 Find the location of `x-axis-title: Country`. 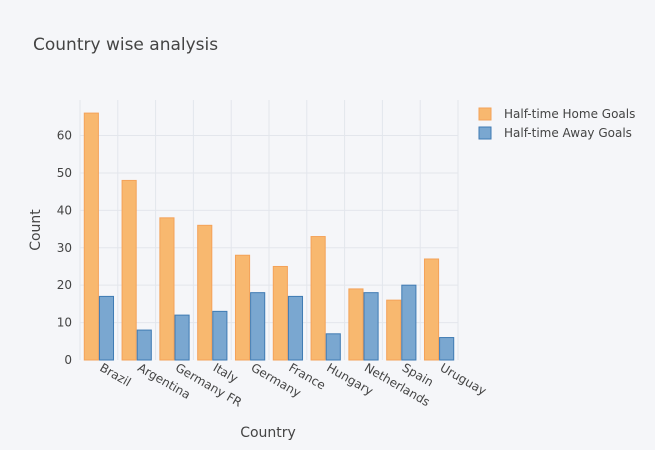

x-axis-title: Country is located at coordinates (268, 433).